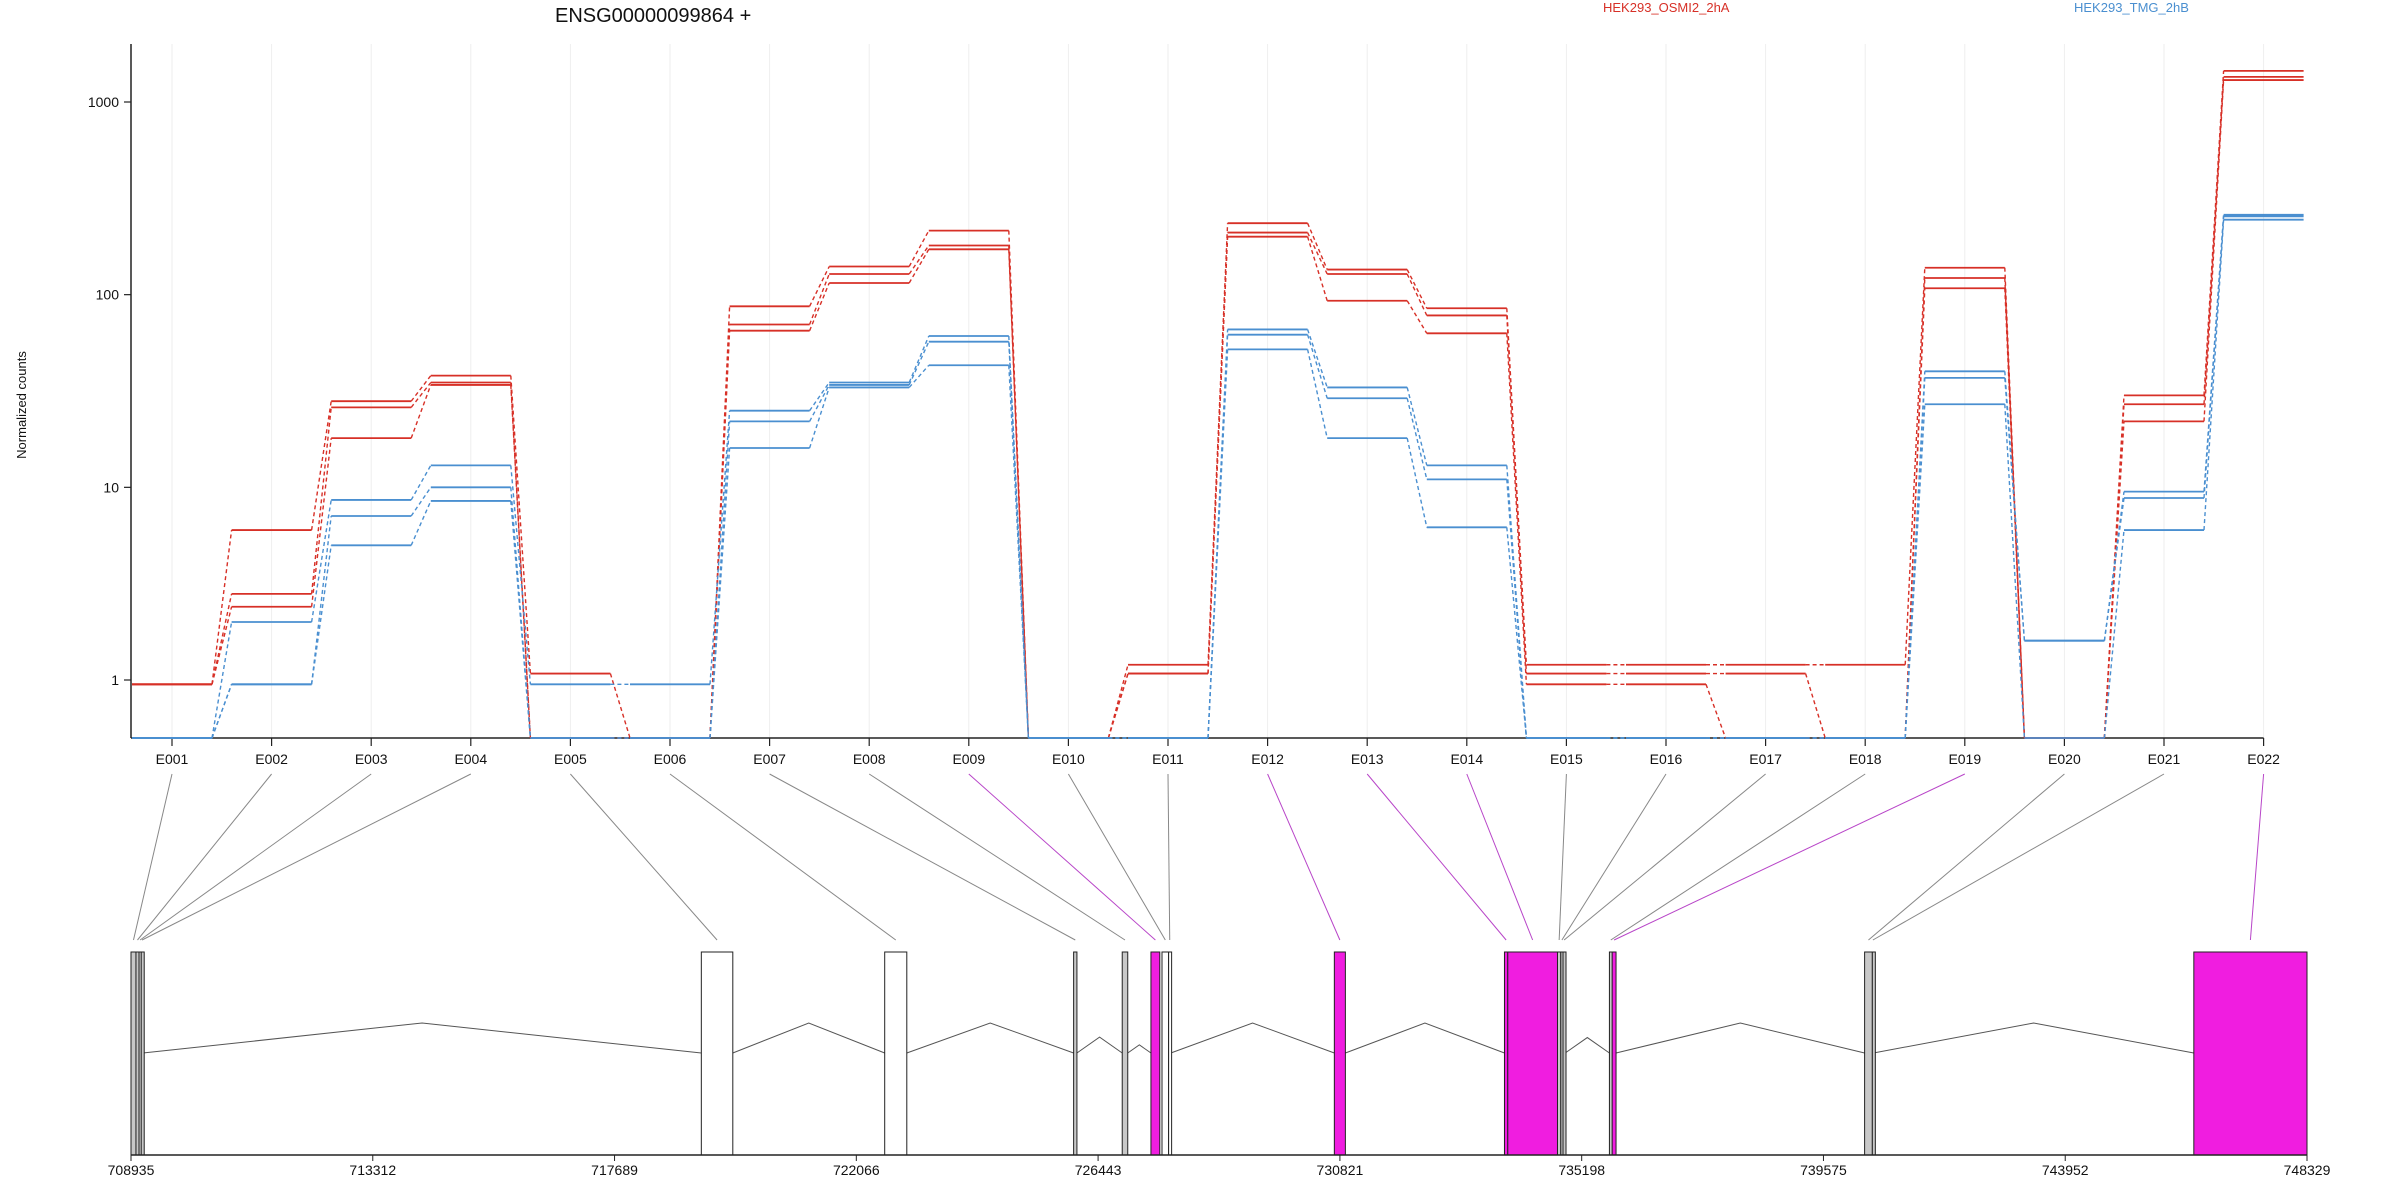 Image resolution: width=2400 pixels, height=1200 pixels. What do you see at coordinates (869, 759) in the screenshot?
I see `x-tick-label: E008` at bounding box center [869, 759].